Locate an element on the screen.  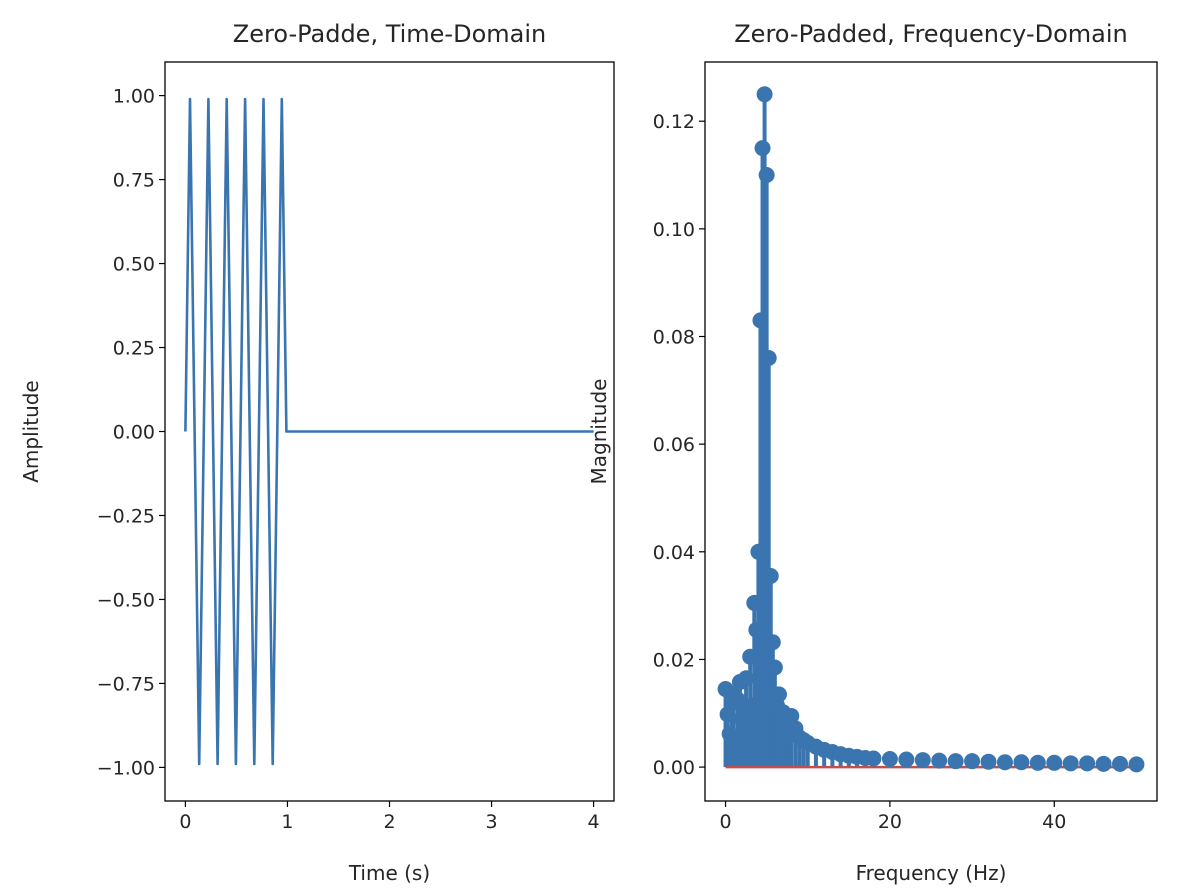
y-tick-label: 0.75 is located at coordinates (134, 181).